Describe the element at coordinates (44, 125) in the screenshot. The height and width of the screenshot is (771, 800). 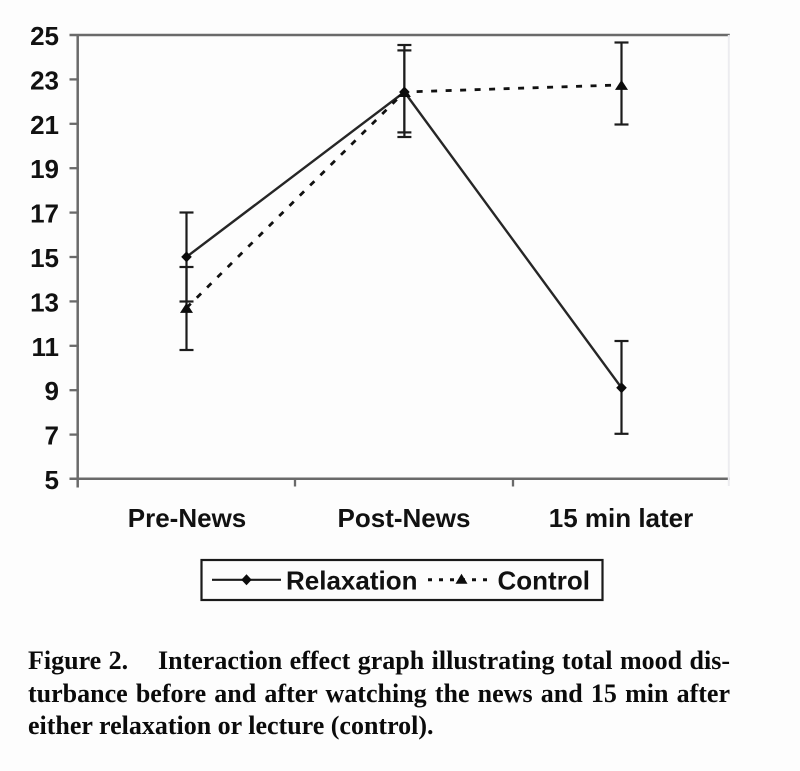
I see `svg-text: 21` at that location.